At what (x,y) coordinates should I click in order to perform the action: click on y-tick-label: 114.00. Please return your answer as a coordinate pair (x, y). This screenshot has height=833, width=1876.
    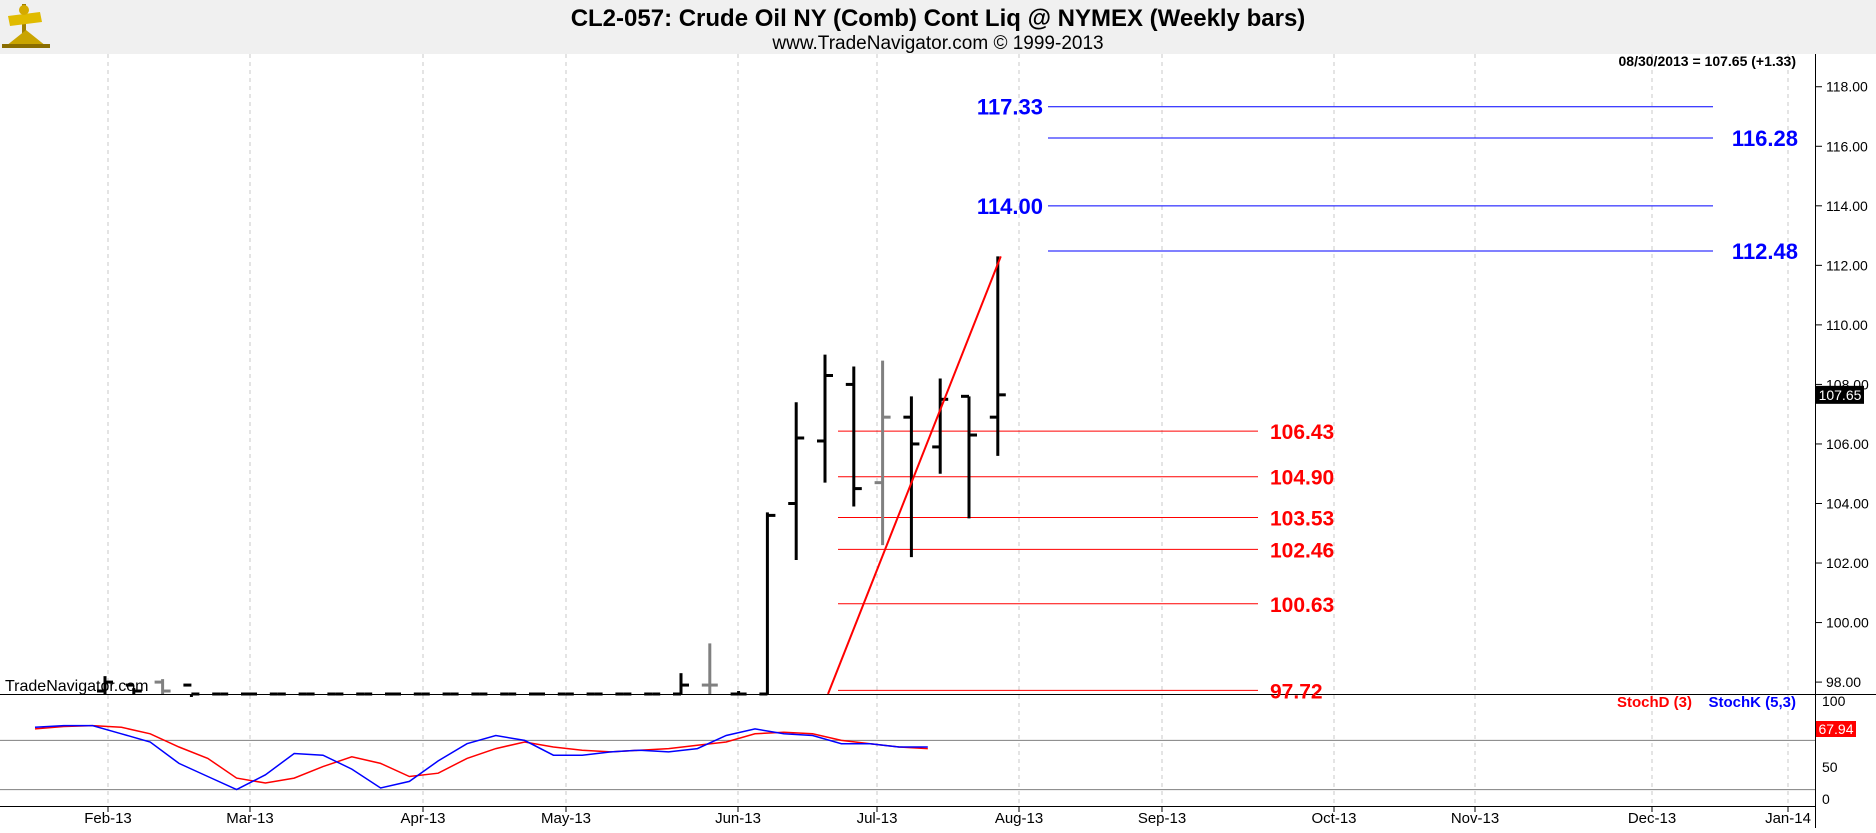
    Looking at the image, I should click on (1847, 206).